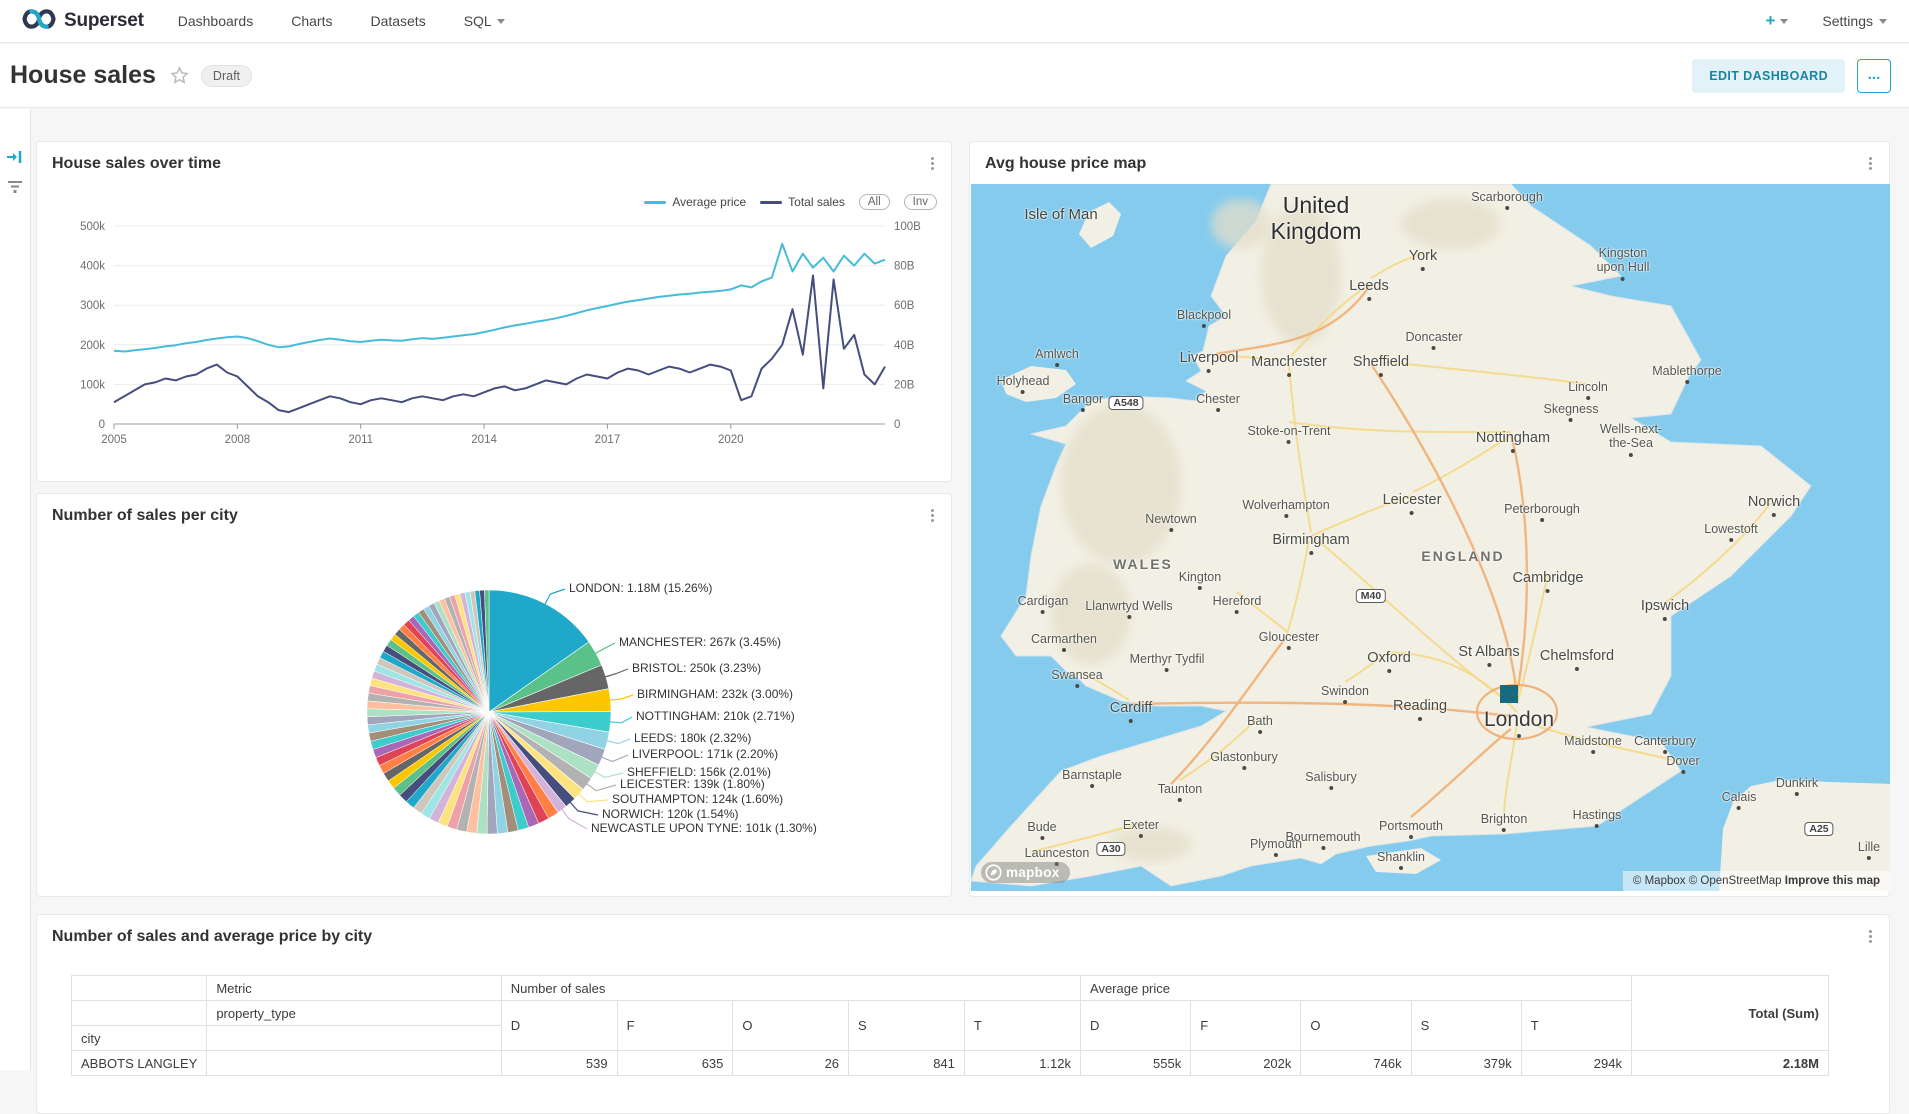 Image resolution: width=1909 pixels, height=1114 pixels. Describe the element at coordinates (1588, 387) in the screenshot. I see `map-label-lincoln: Lincoln` at that location.